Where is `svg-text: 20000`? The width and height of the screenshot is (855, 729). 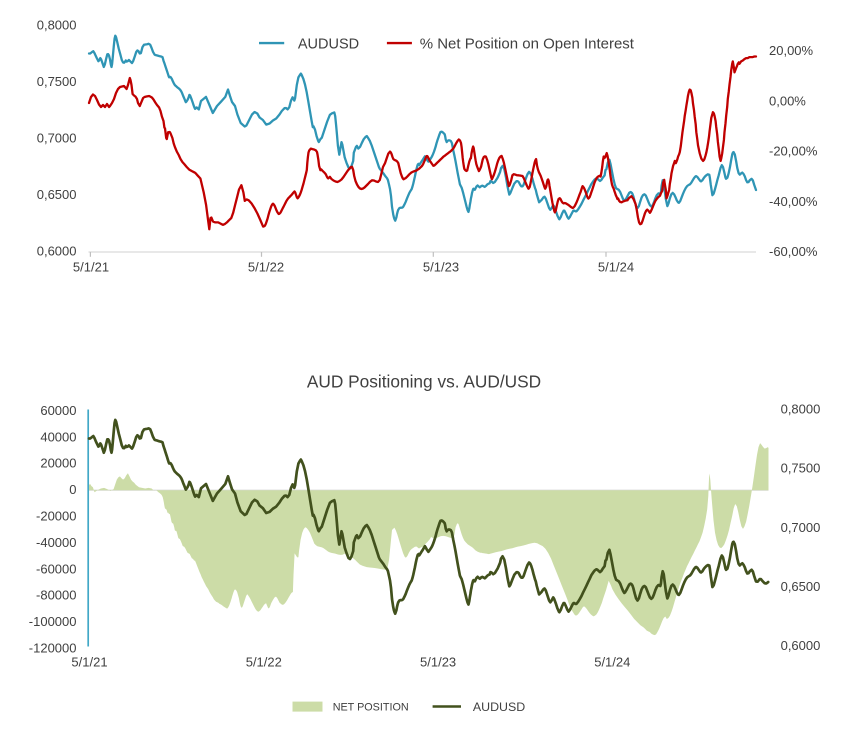 svg-text: 20000 is located at coordinates (58, 463).